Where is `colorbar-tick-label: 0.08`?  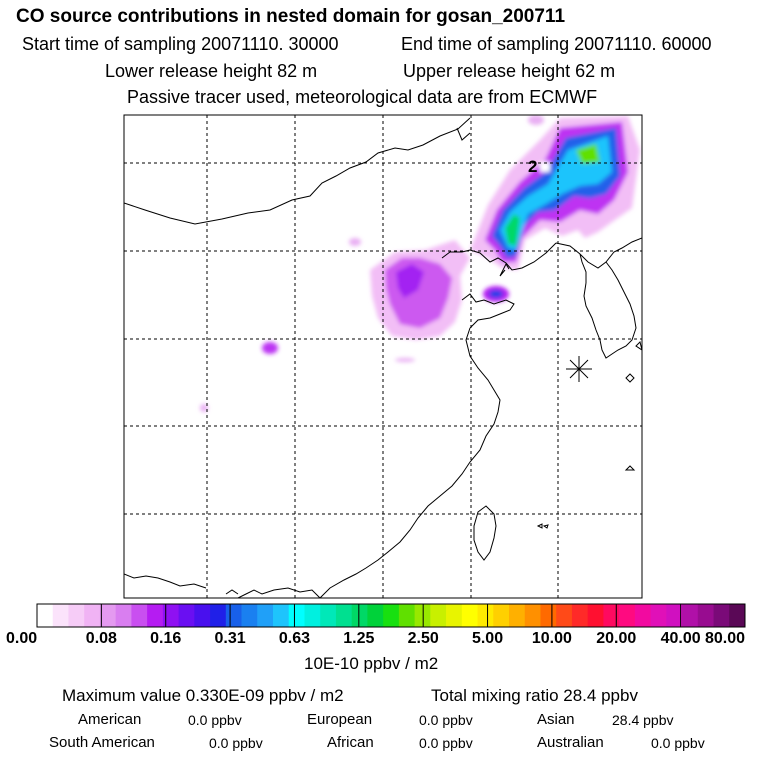 colorbar-tick-label: 0.08 is located at coordinates (101, 638).